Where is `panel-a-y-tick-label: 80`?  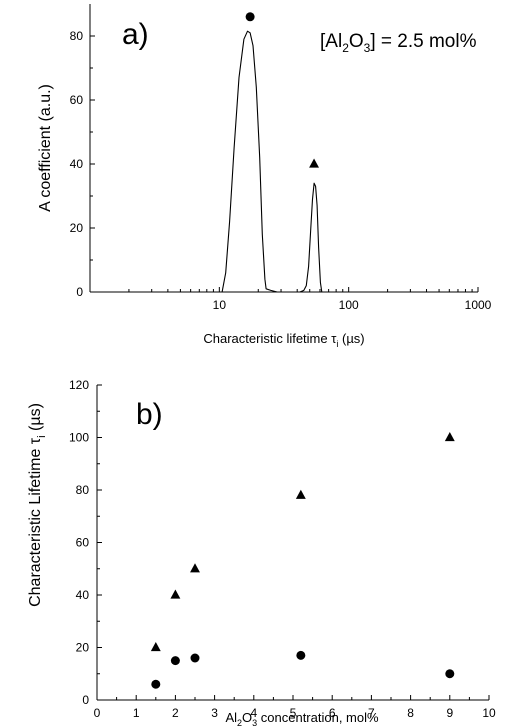 panel-a-y-tick-label: 80 is located at coordinates (77, 36).